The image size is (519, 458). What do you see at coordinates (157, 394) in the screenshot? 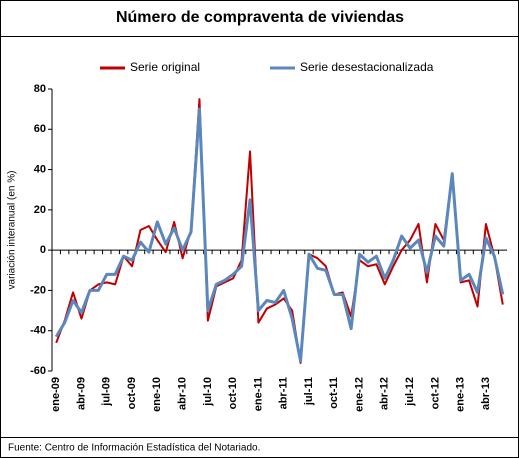
I see `x-tick-label: ene-10` at bounding box center [157, 394].